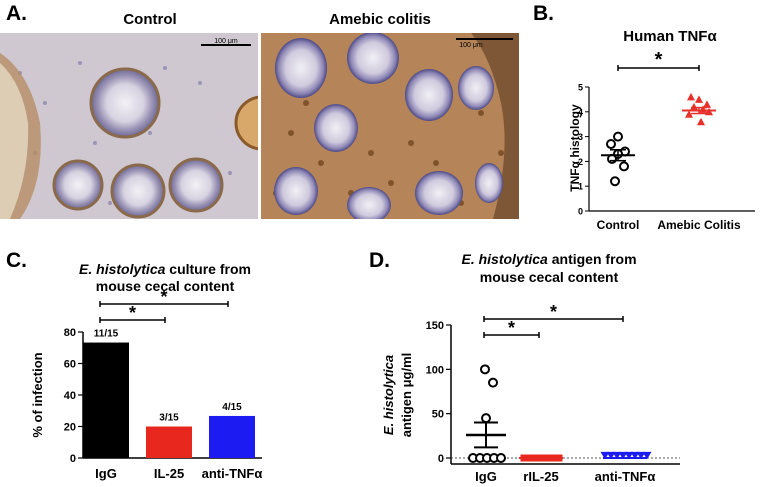  Describe the element at coordinates (540, 476) in the screenshot. I see `chart-d-xtick-label: rIL-25` at that location.